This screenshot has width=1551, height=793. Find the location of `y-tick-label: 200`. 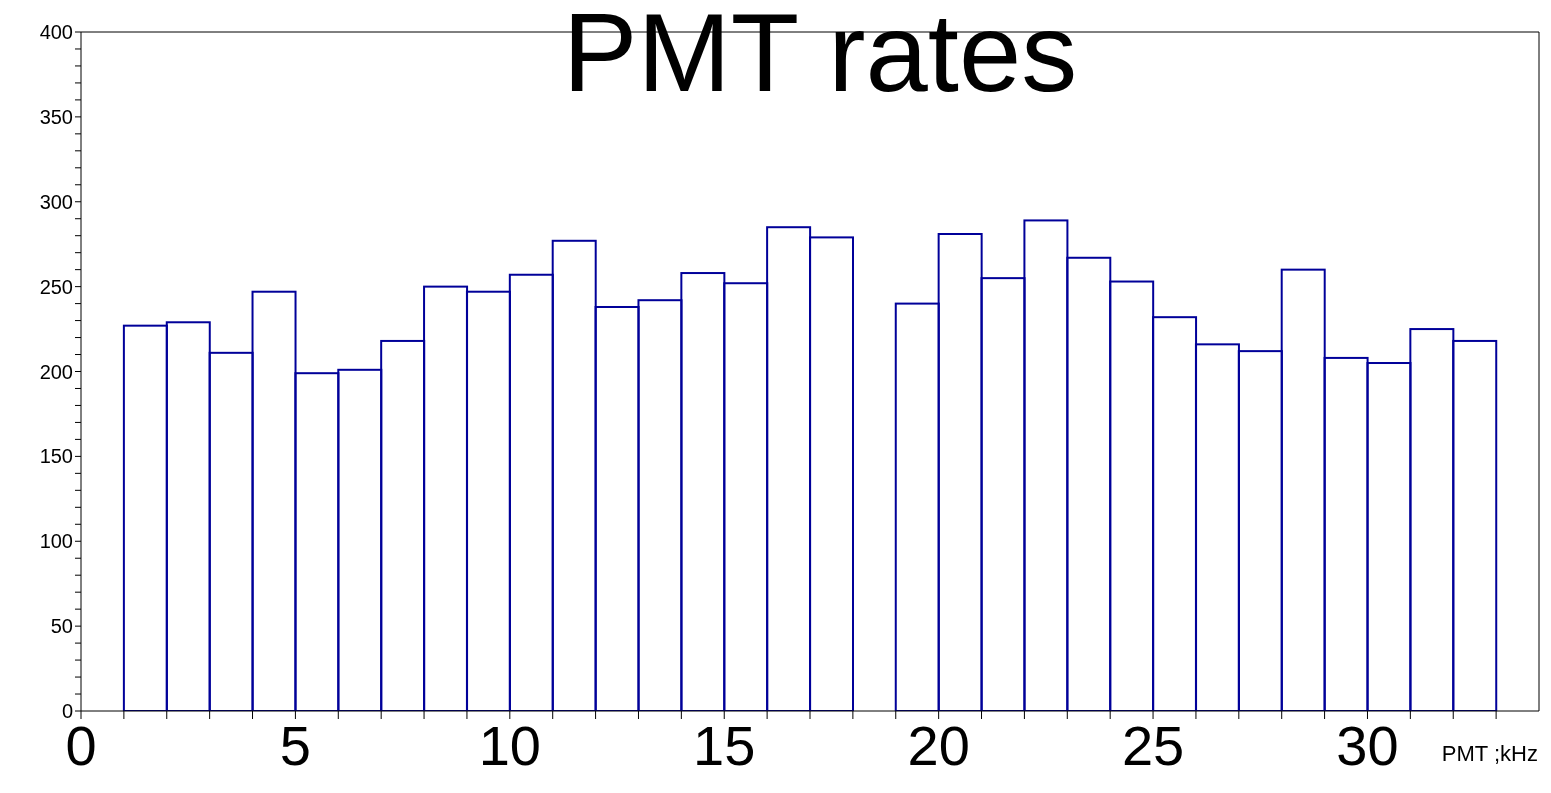

y-tick-label: 200 is located at coordinates (56, 371).